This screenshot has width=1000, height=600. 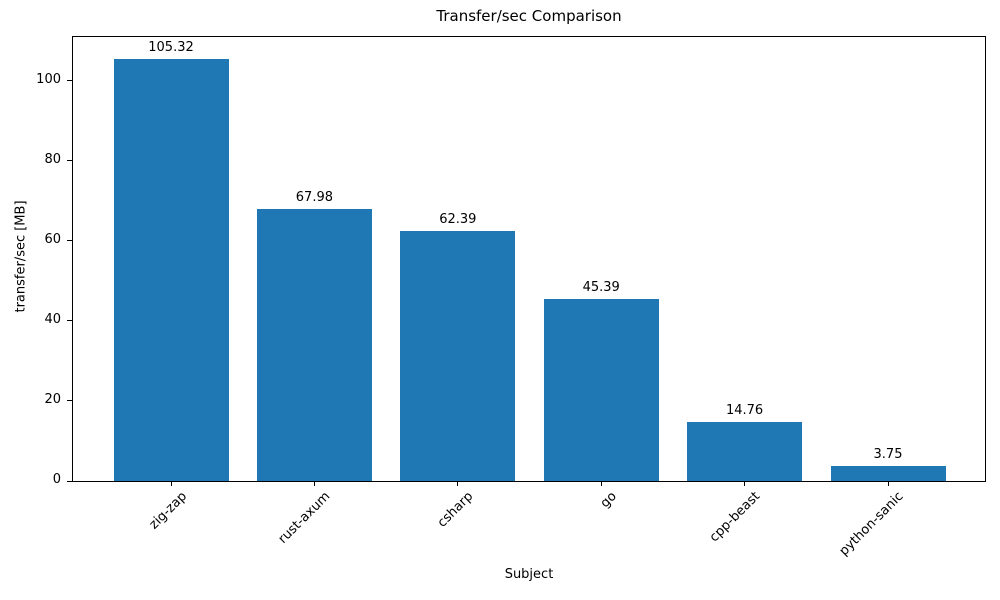 What do you see at coordinates (529, 574) in the screenshot?
I see `x-axis-label: Subject` at bounding box center [529, 574].